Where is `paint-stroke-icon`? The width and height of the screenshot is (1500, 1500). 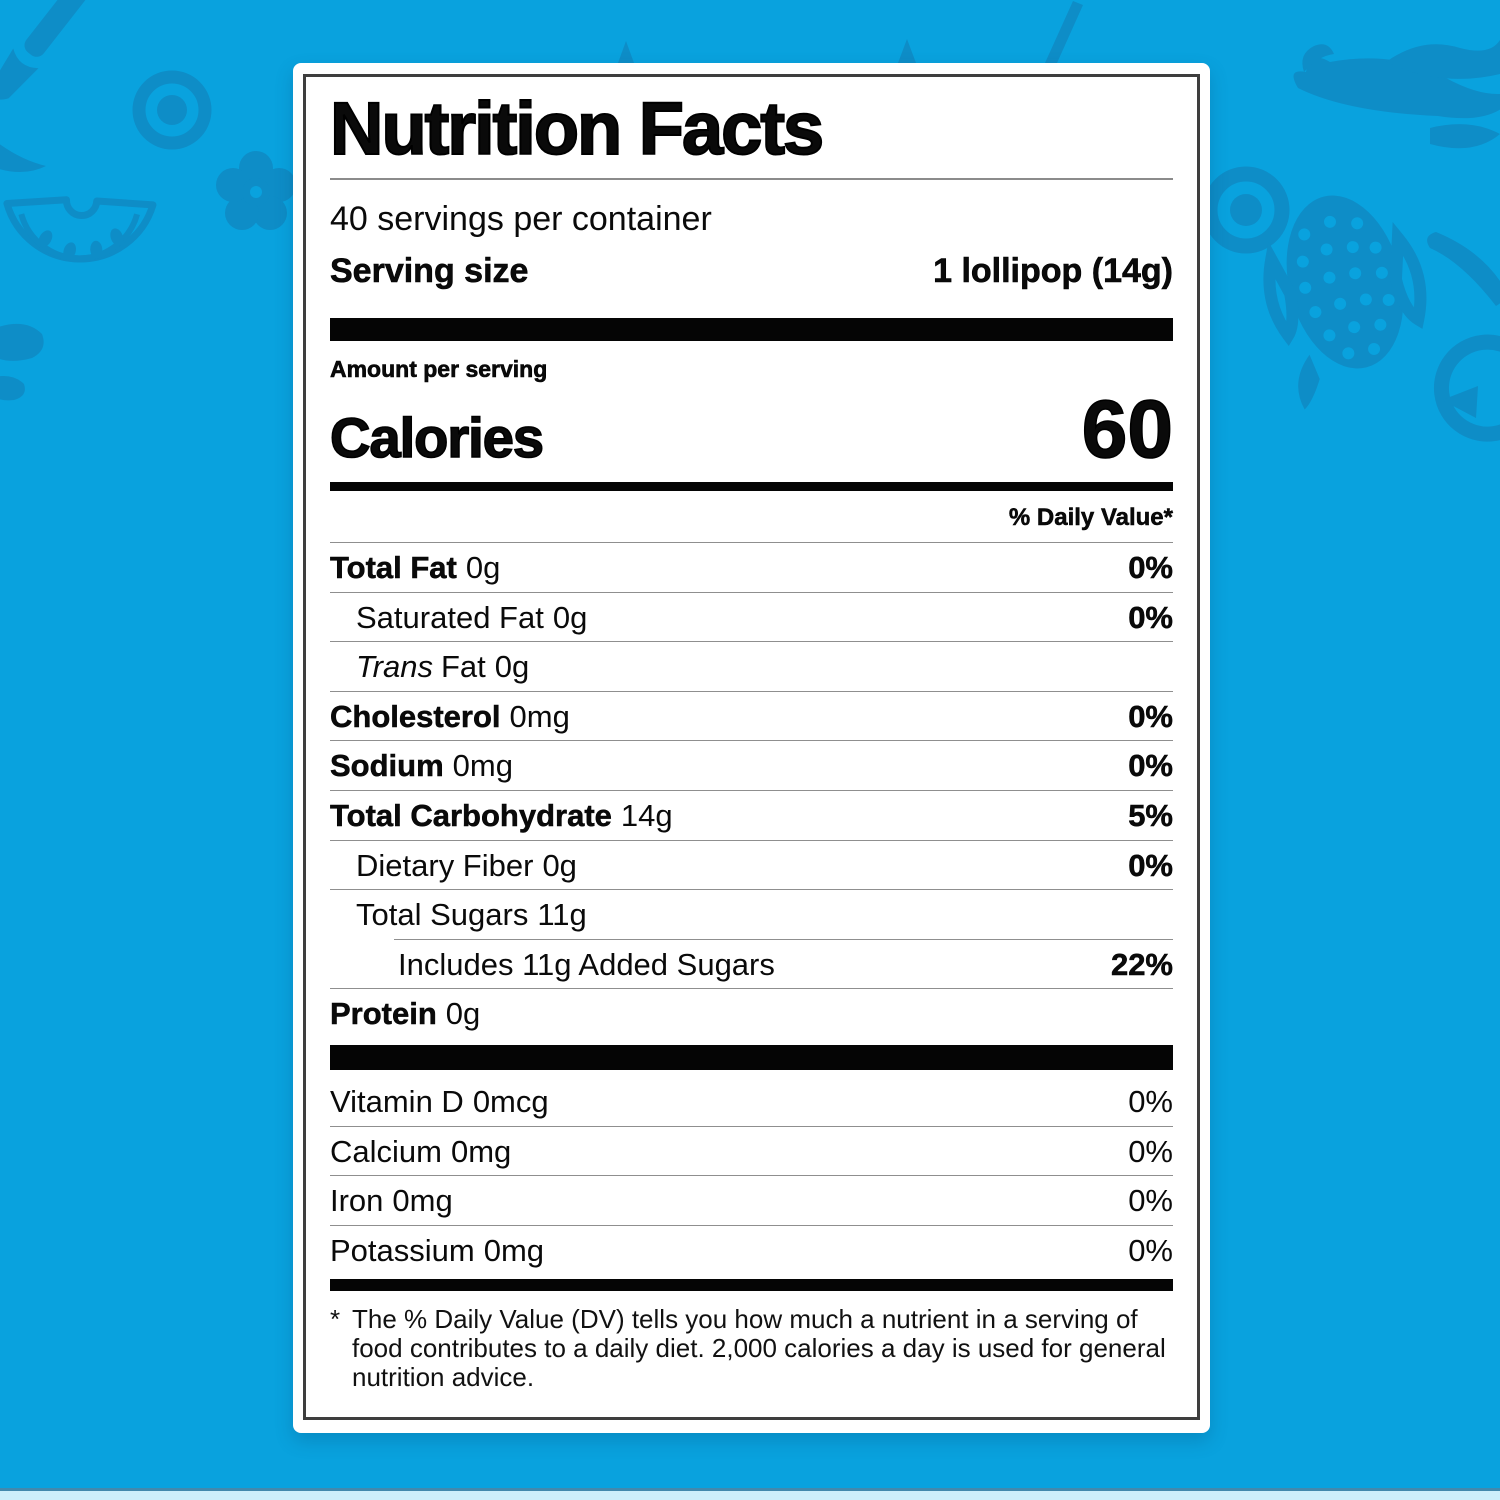 paint-stroke-icon is located at coordinates (23, 272).